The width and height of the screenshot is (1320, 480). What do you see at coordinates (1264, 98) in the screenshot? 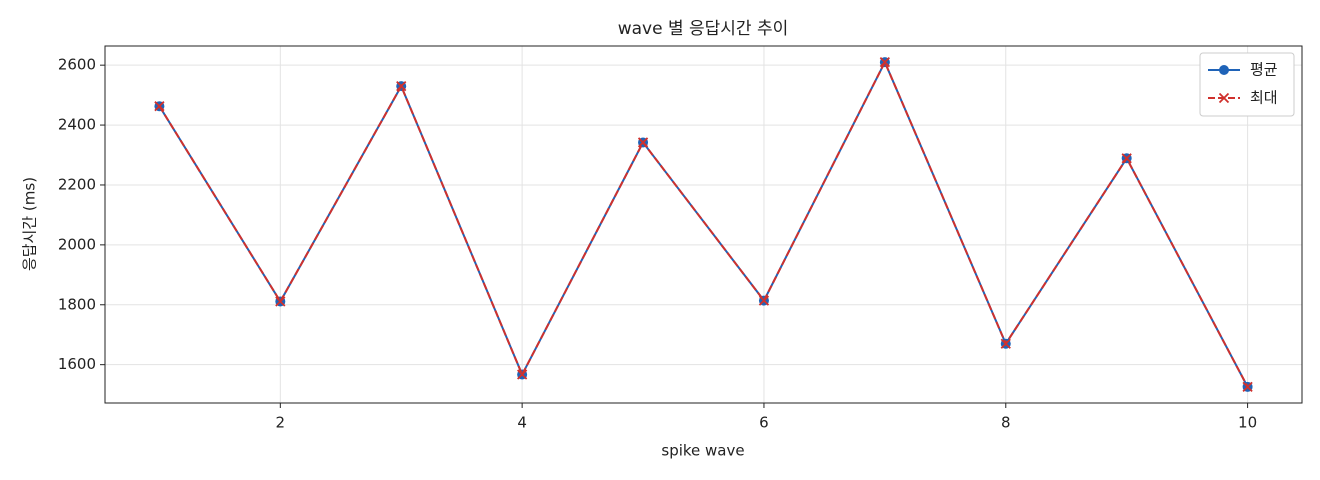
I see `legend-label: 최대` at bounding box center [1264, 98].